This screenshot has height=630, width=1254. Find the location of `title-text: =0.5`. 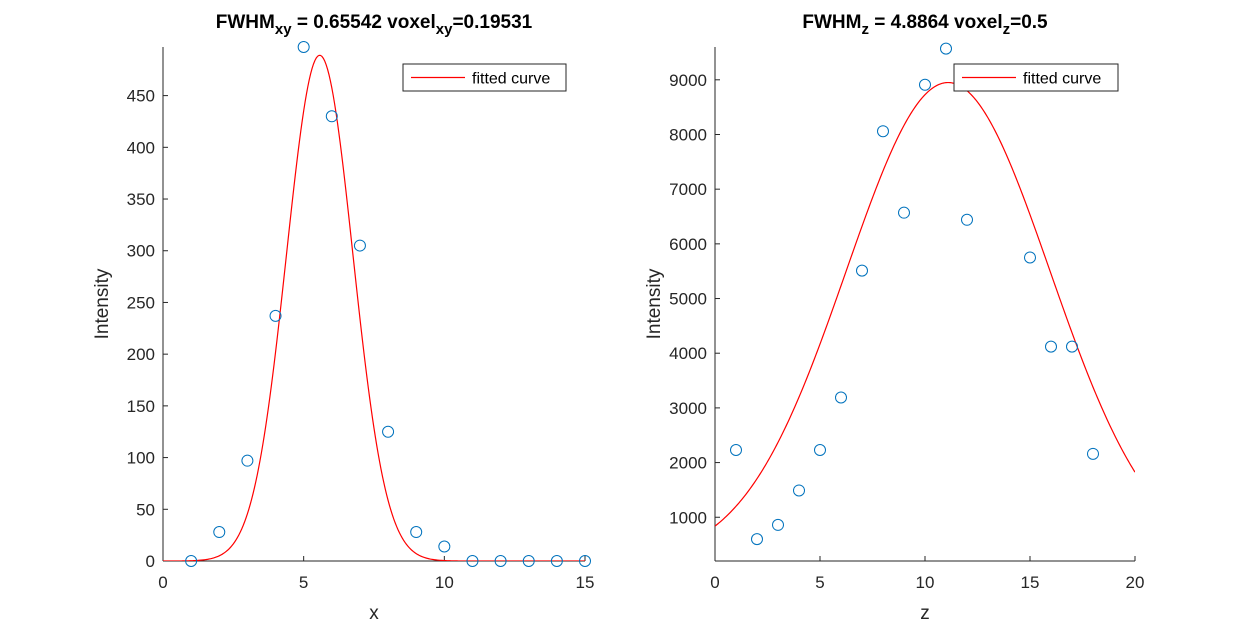

title-text: =0.5 is located at coordinates (1029, 22).